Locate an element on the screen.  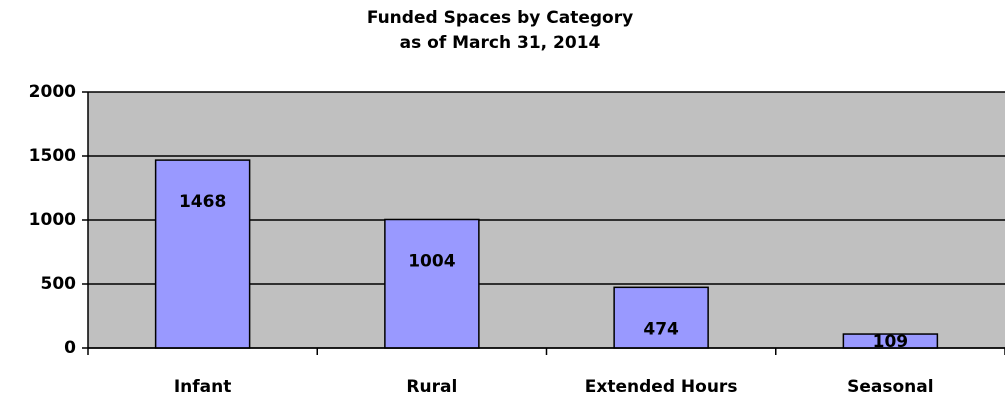
data-label: 109 is located at coordinates (891, 342).